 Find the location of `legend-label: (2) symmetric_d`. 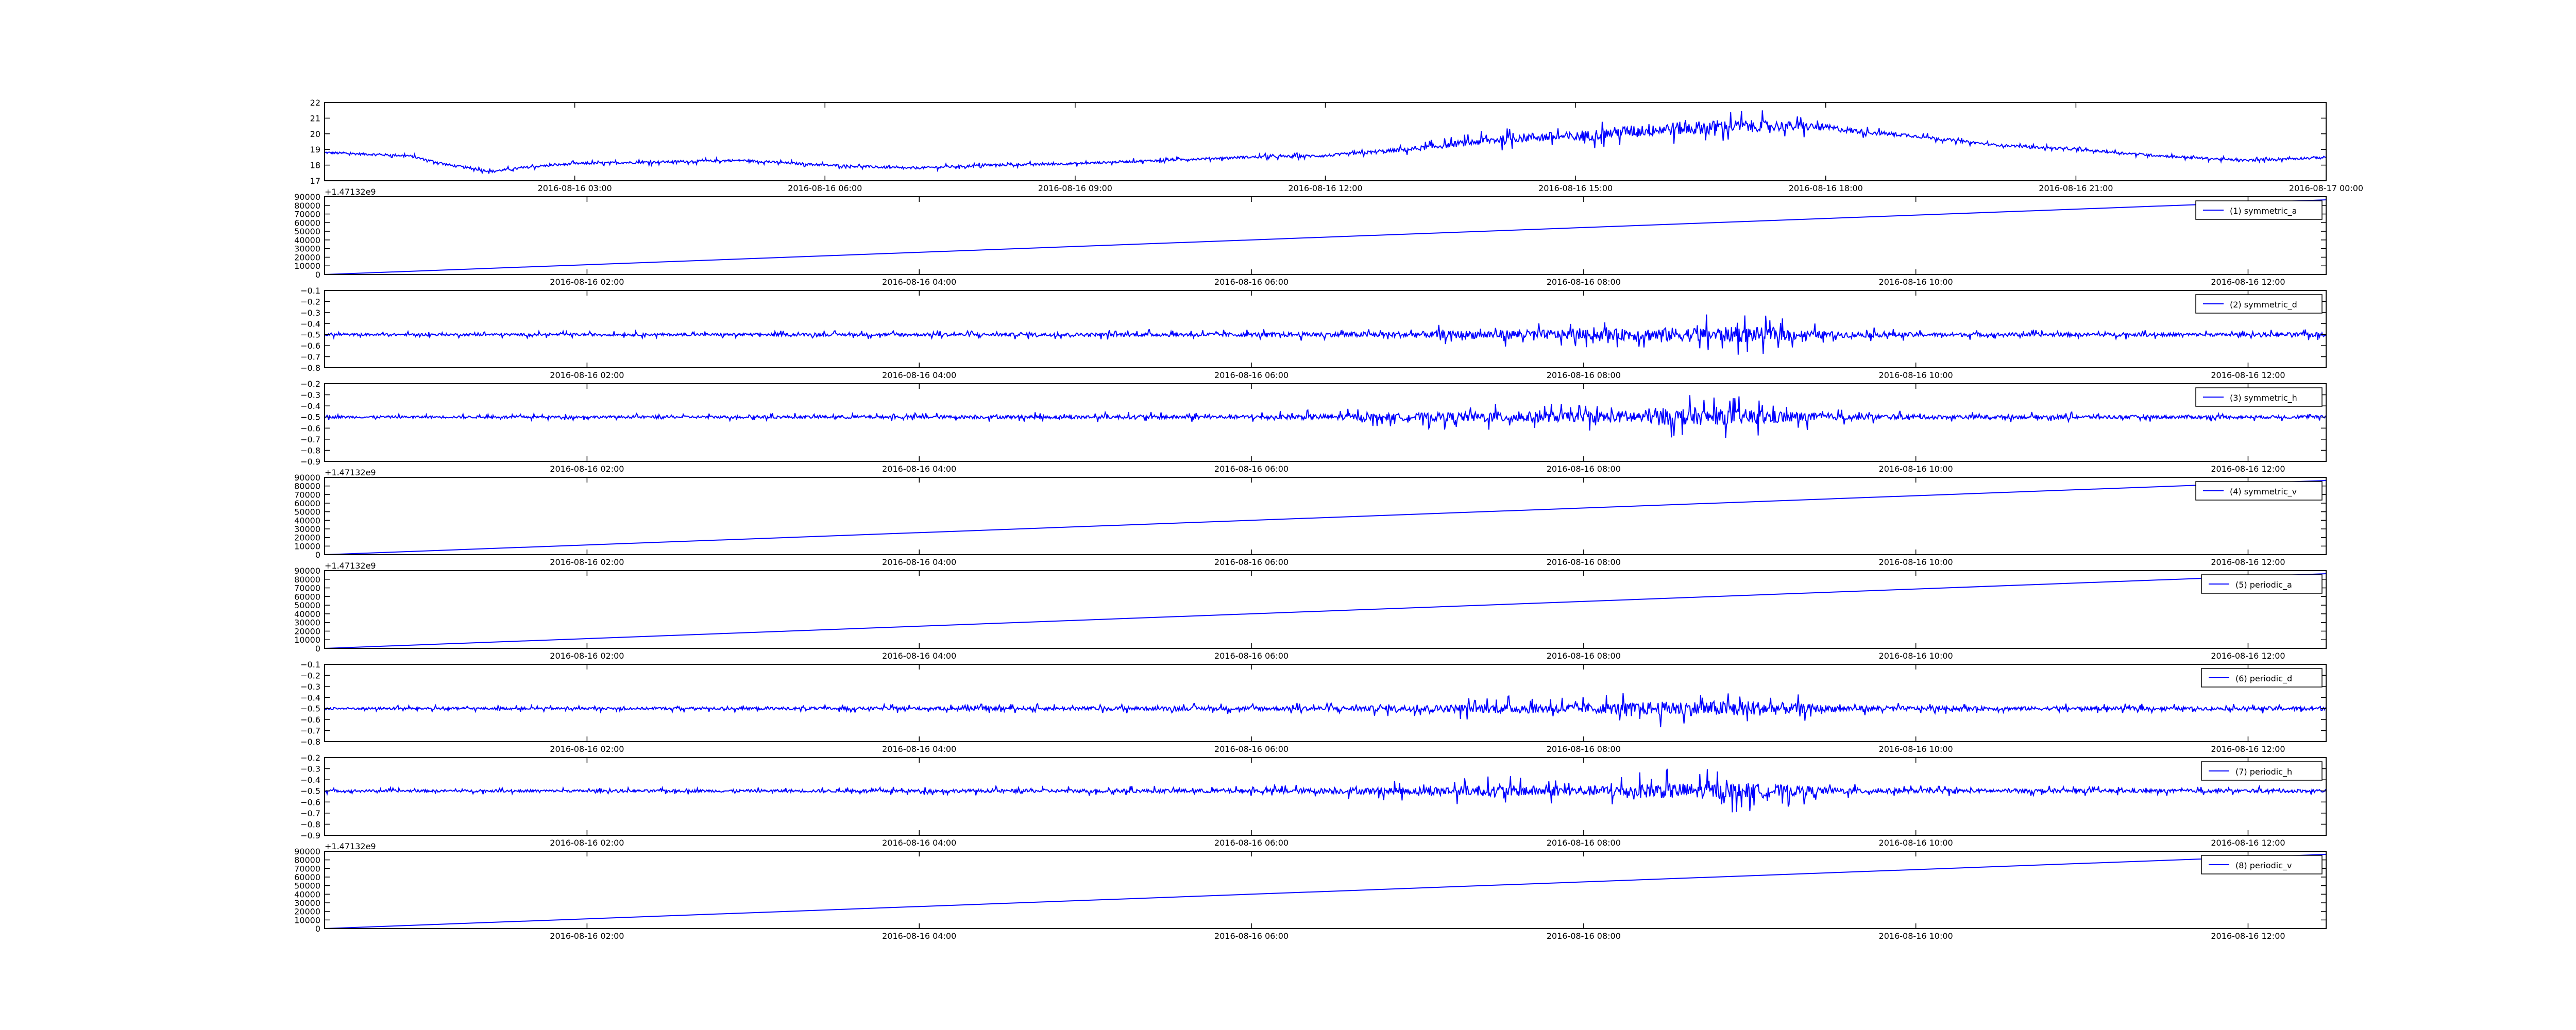

legend-label: (2) symmetric_d is located at coordinates (2263, 305).